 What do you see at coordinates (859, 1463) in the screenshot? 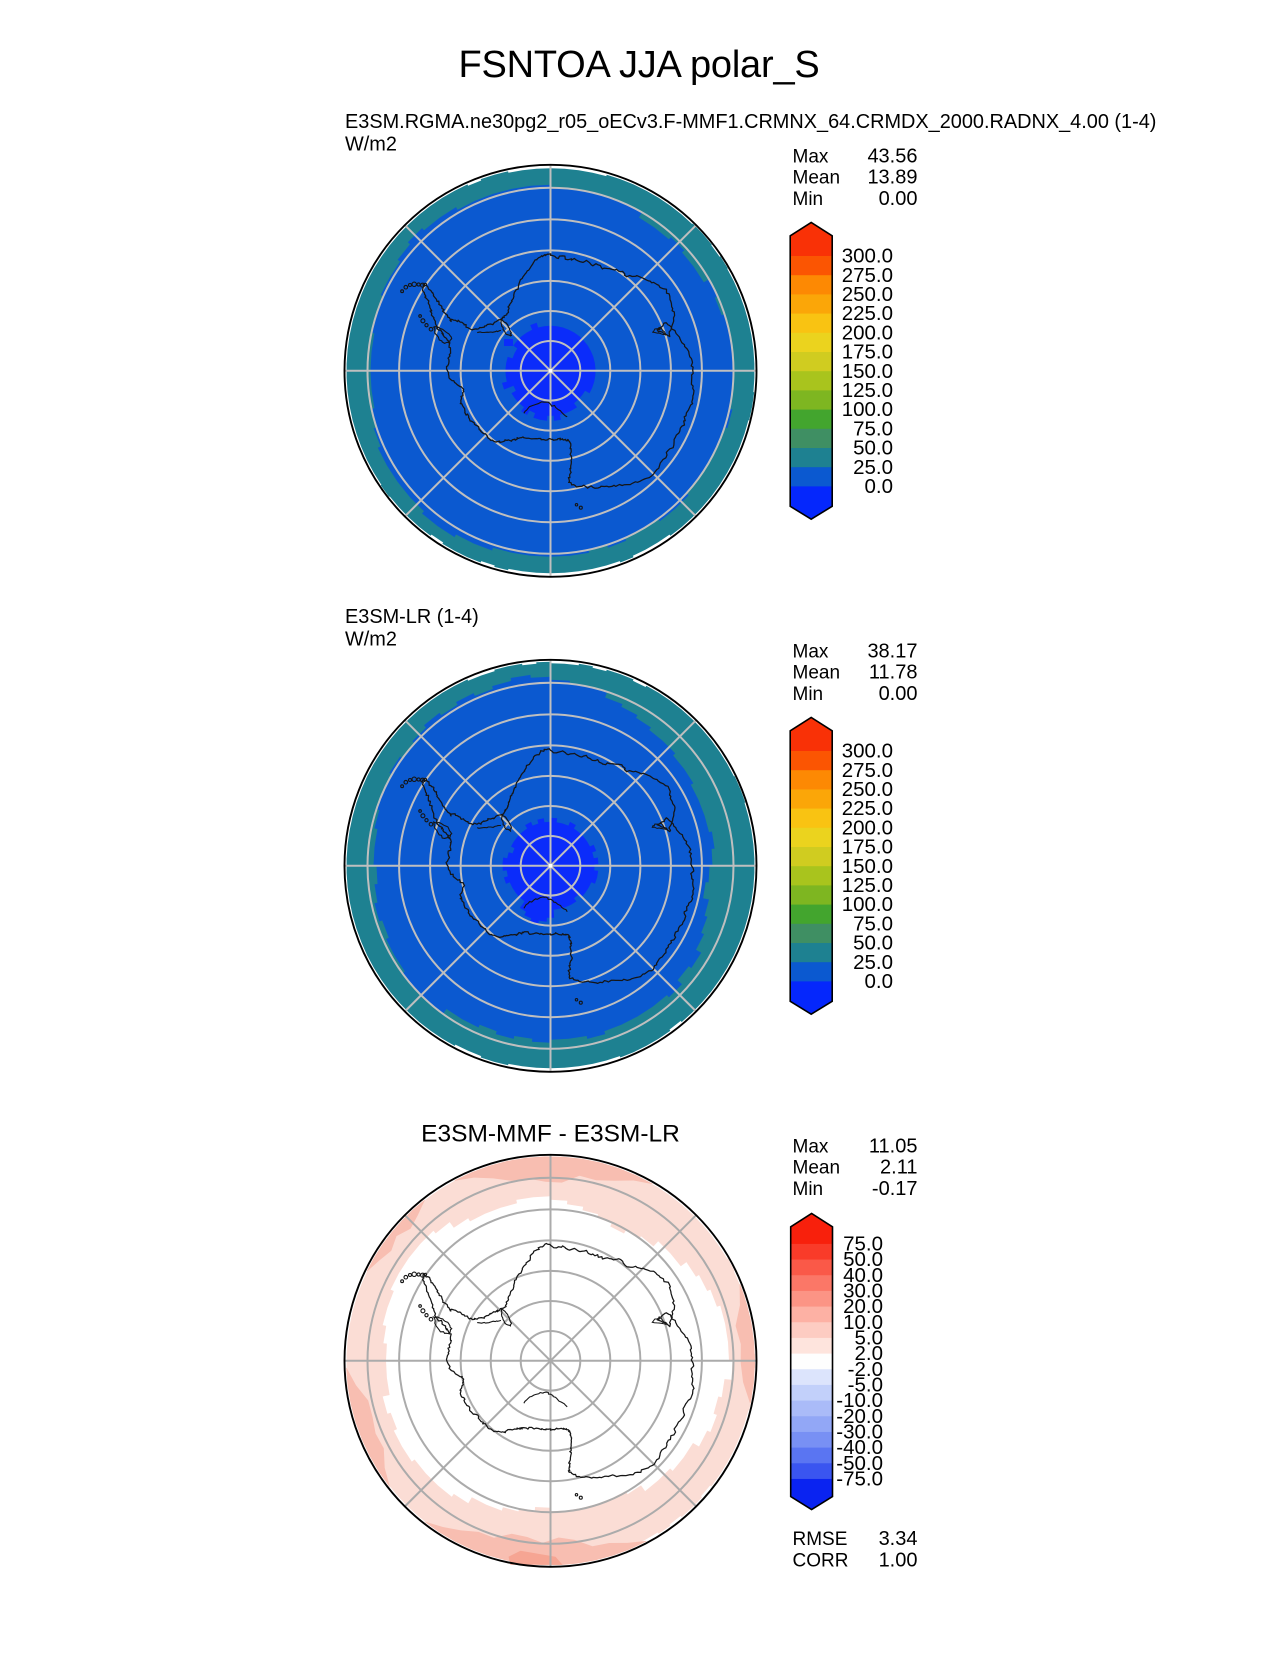
I see `svg-text: -50.0` at bounding box center [859, 1463].